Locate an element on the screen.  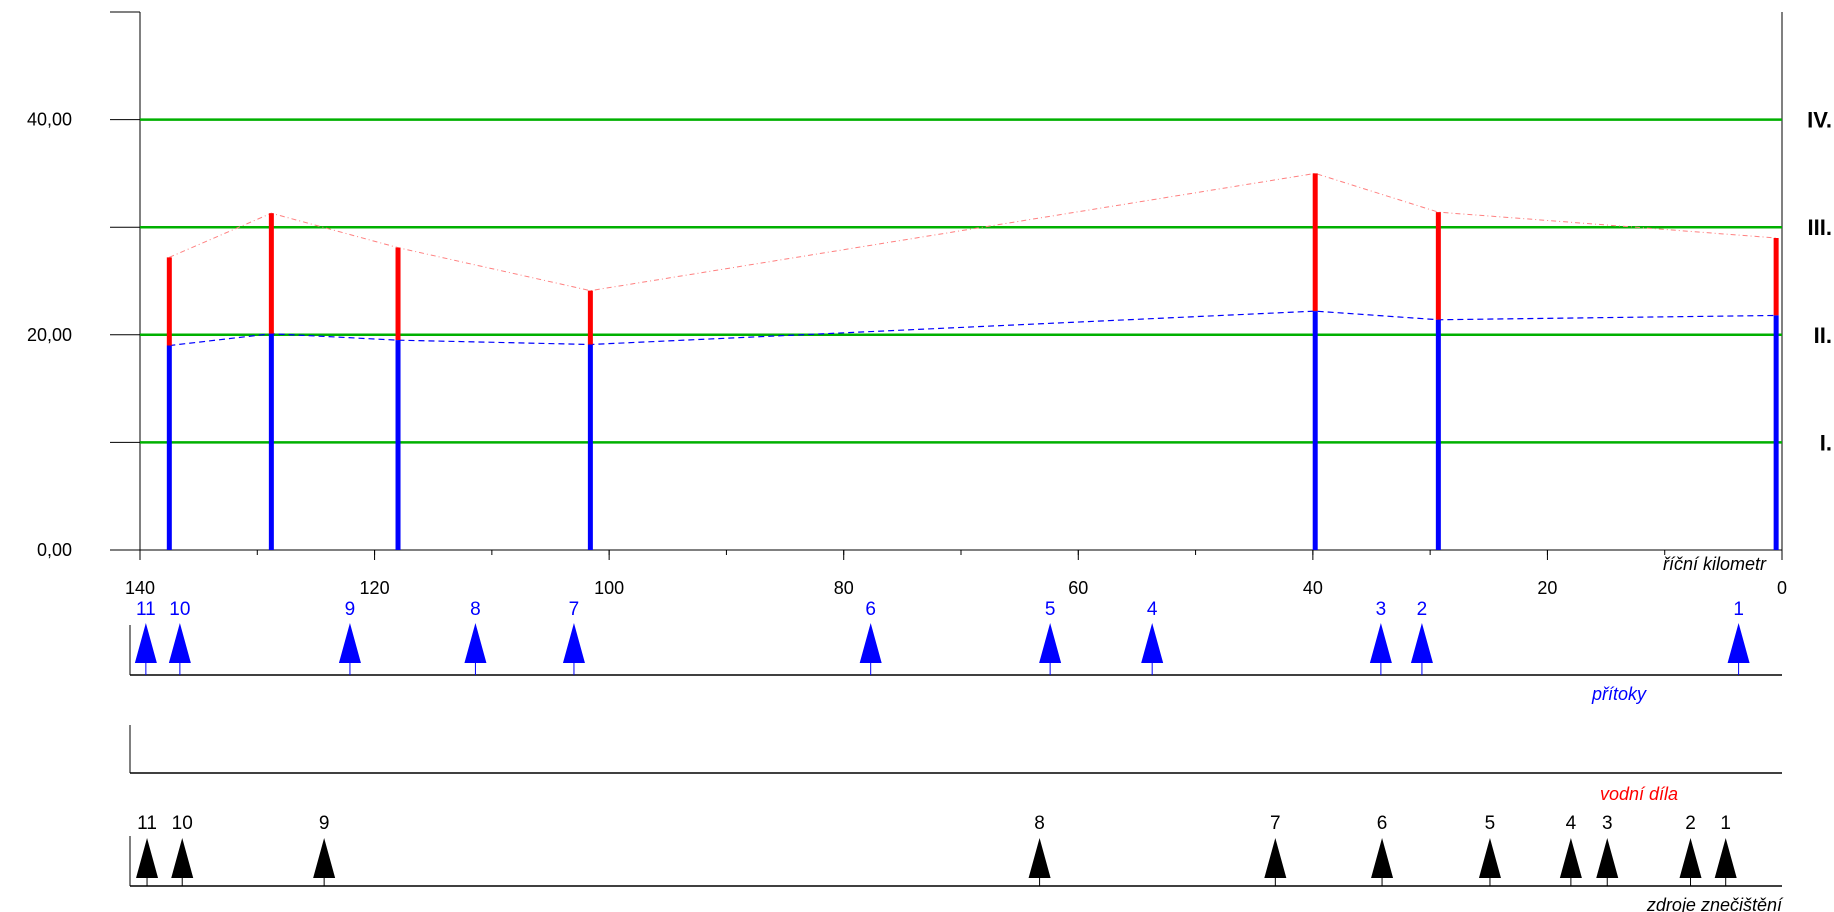
panel-title: vodní díla is located at coordinates (1639, 794).